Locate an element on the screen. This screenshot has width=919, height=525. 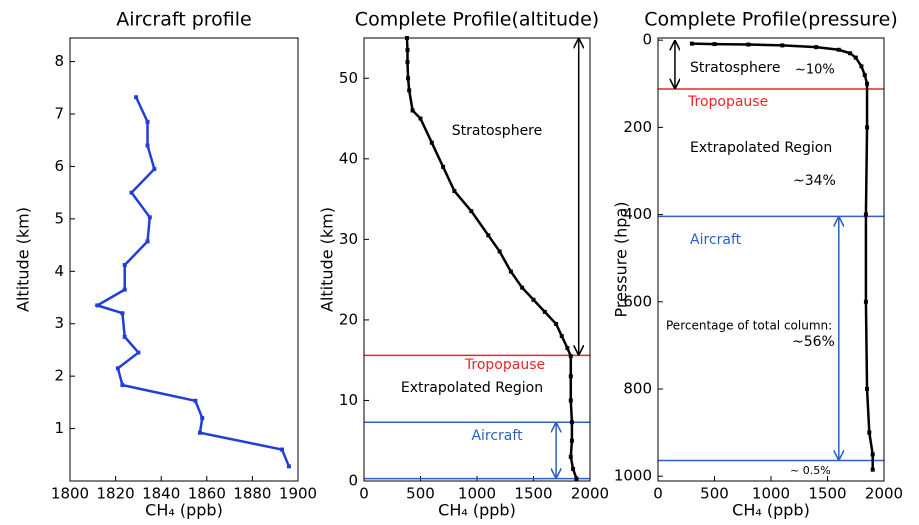
y-tick-label: 10 is located at coordinates (348, 400).